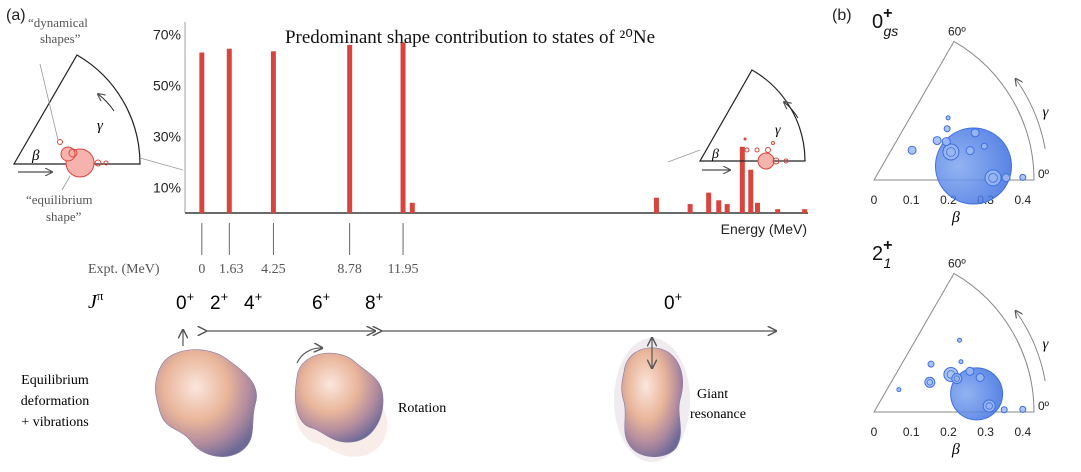  I want to click on expt-level-value: 1.63, so click(231, 269).